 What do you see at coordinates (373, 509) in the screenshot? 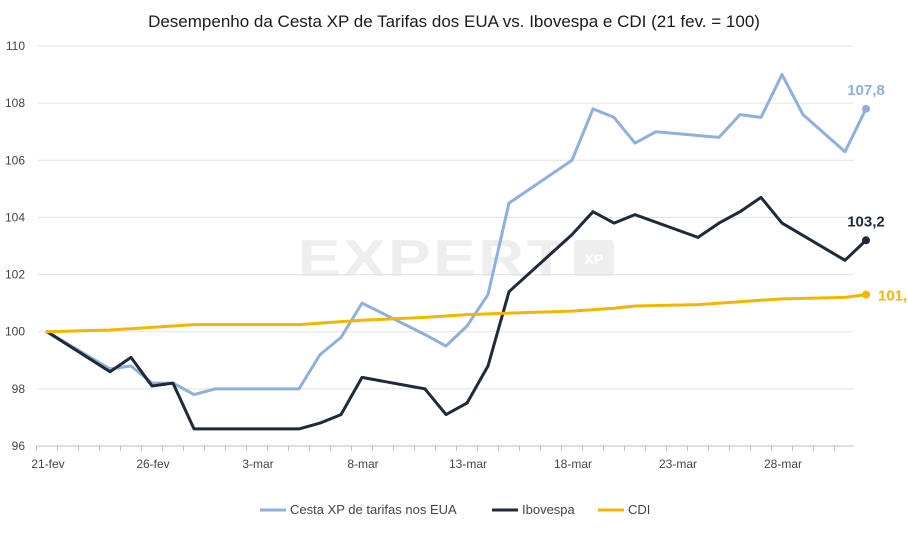
I see `legend-label-0: Cesta XP de tarifas nos EUA` at bounding box center [373, 509].